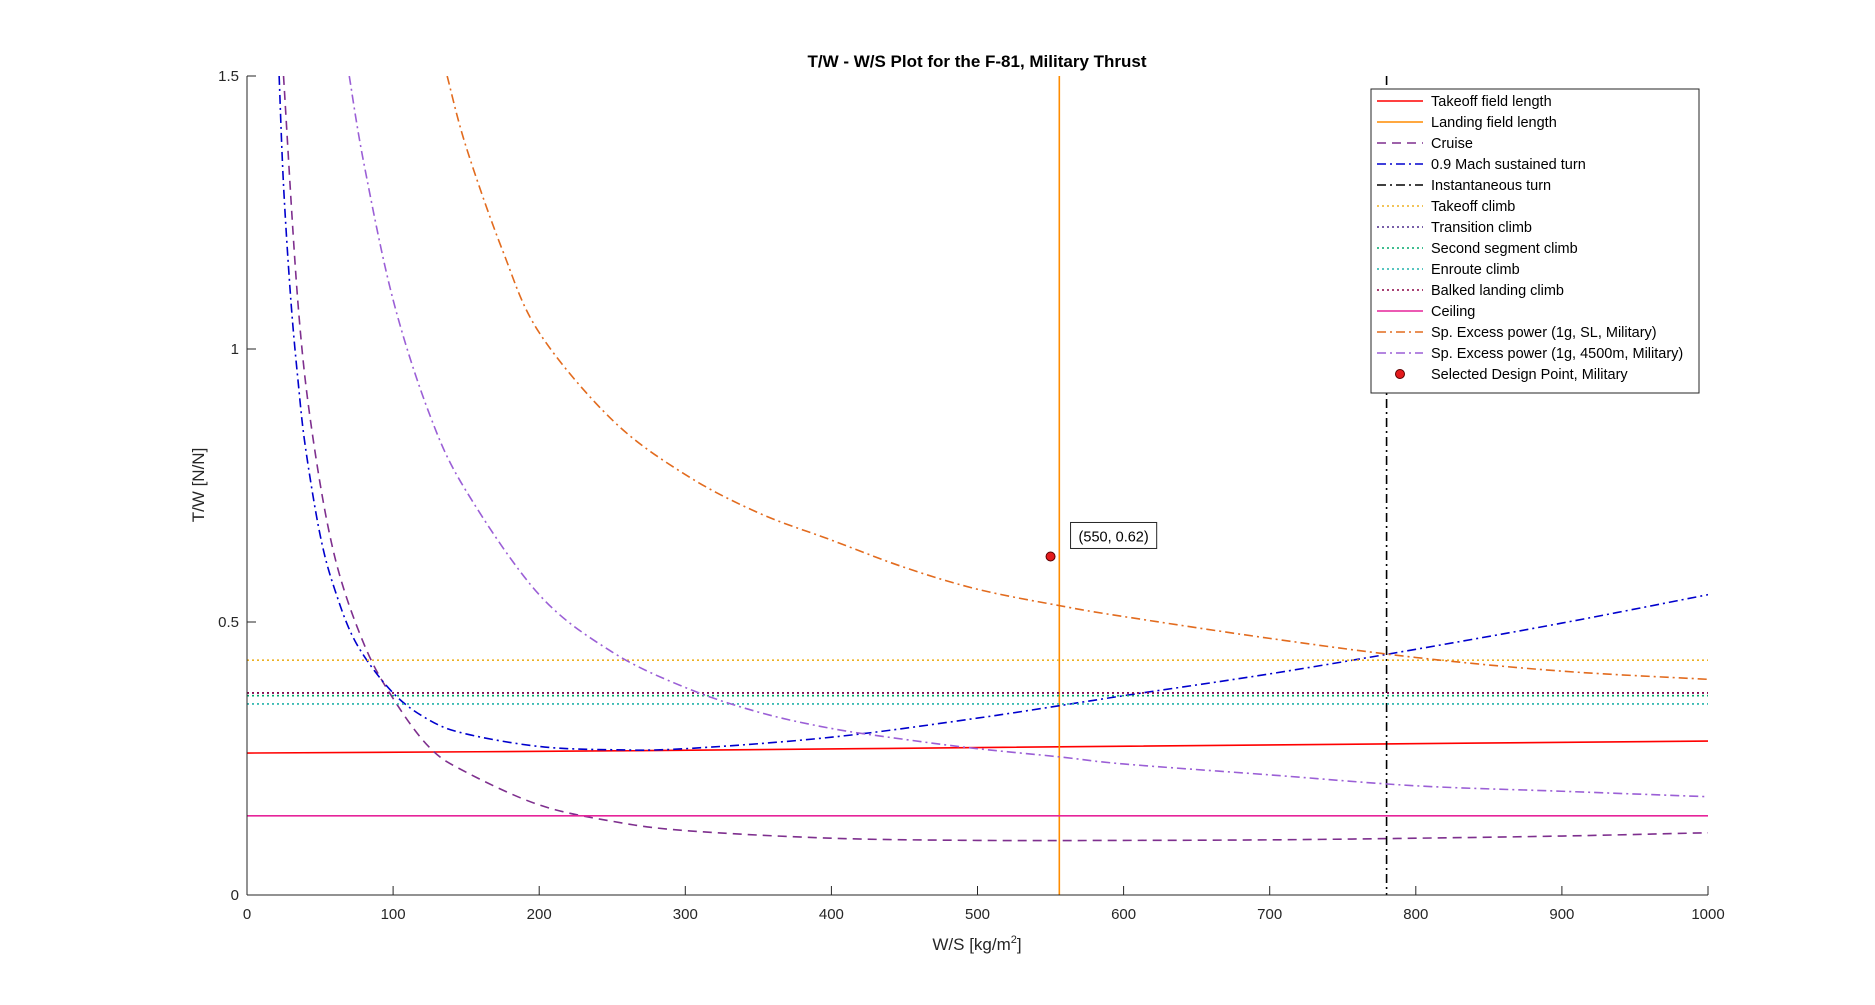 Image resolution: width=1875 pixels, height=1005 pixels. Describe the element at coordinates (1491, 186) in the screenshot. I see `legend-entry-label: Instantaneous turn` at that location.